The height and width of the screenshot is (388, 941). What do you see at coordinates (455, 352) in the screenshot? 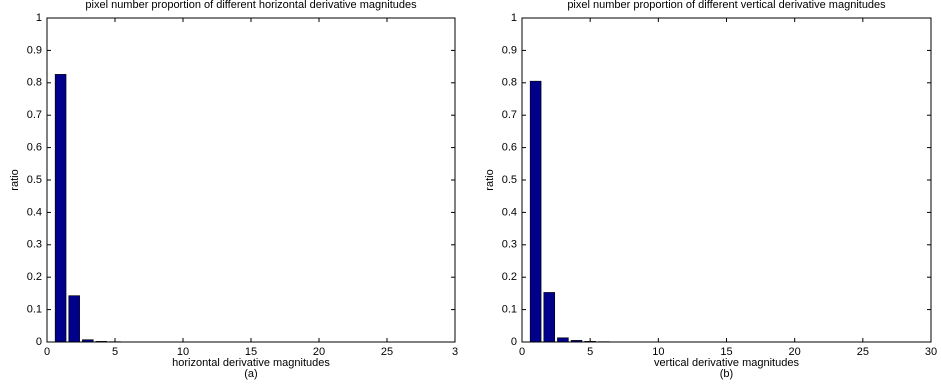
I see `x-tick-label: 3` at bounding box center [455, 352].